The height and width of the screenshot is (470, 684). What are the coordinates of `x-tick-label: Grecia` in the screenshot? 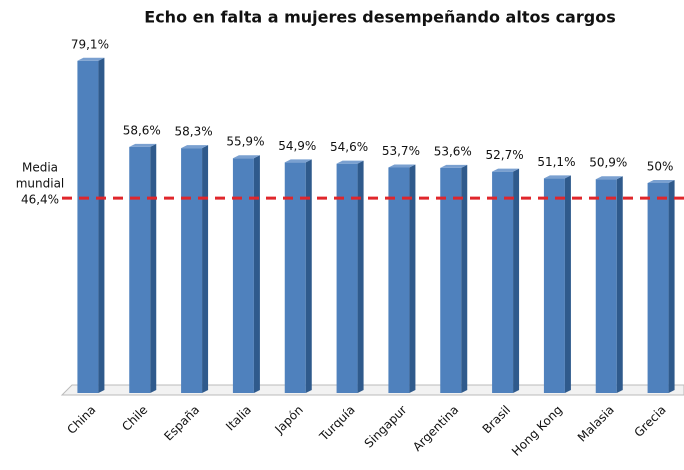 It's located at (649, 421).